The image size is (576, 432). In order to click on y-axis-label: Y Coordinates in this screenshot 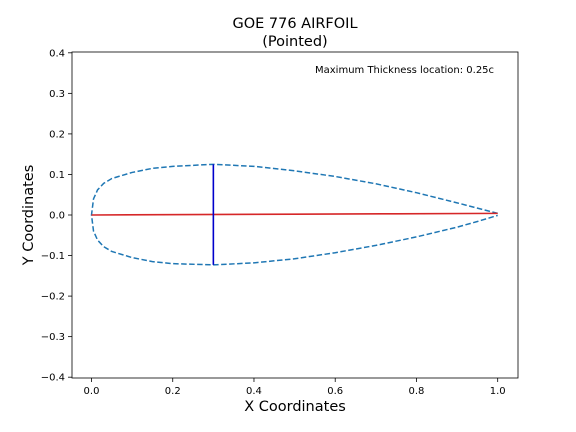, I will do `click(29, 216)`.